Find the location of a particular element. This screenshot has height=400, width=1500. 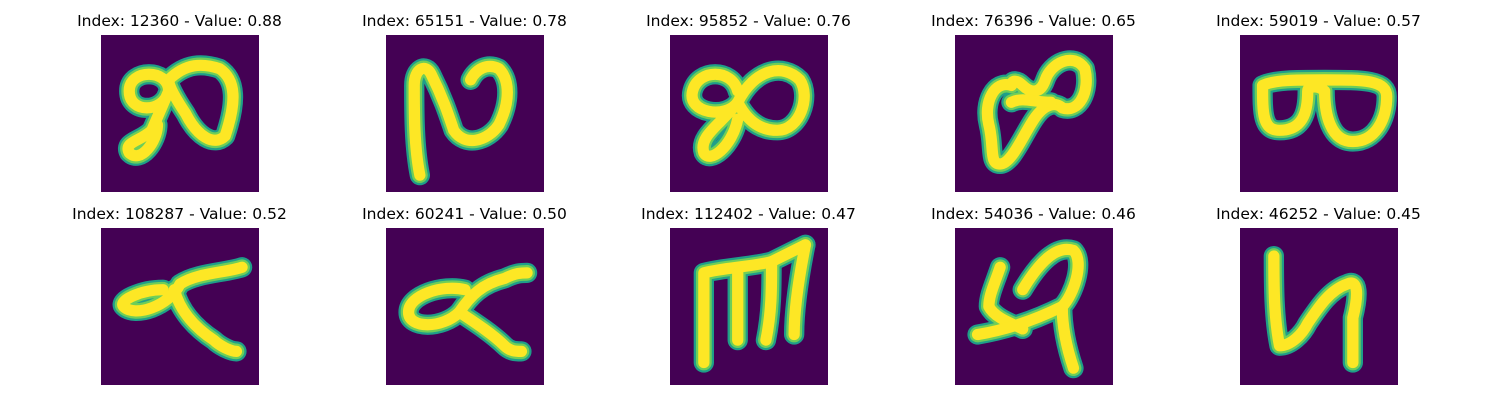

image-panel-4: Index: 76396 - Value: 0.65 is located at coordinates (1033, 96).